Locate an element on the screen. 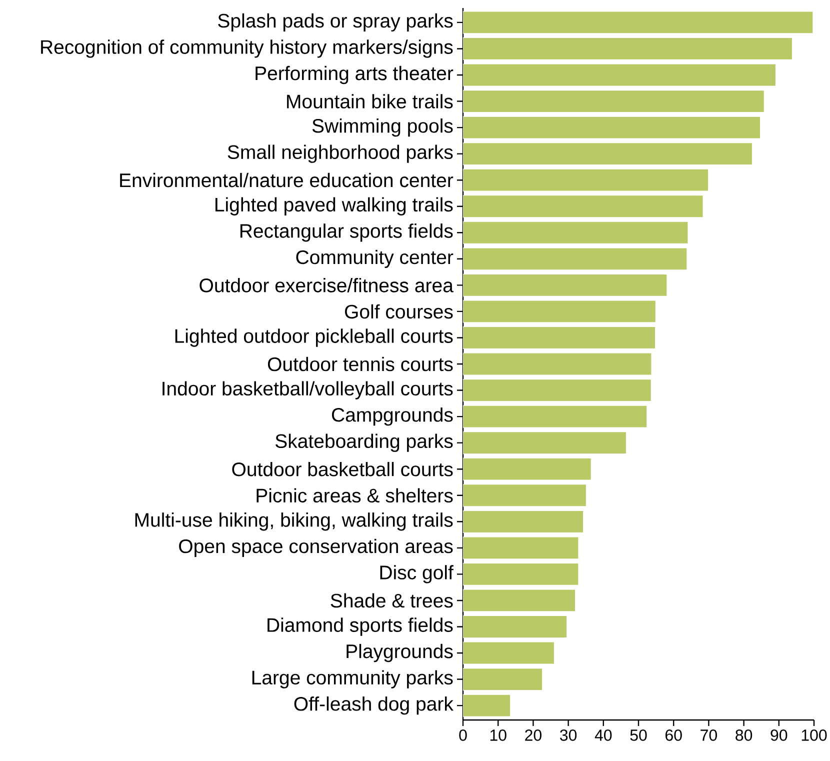 The height and width of the screenshot is (761, 830). y-tick-label: Disc golf is located at coordinates (417, 574).